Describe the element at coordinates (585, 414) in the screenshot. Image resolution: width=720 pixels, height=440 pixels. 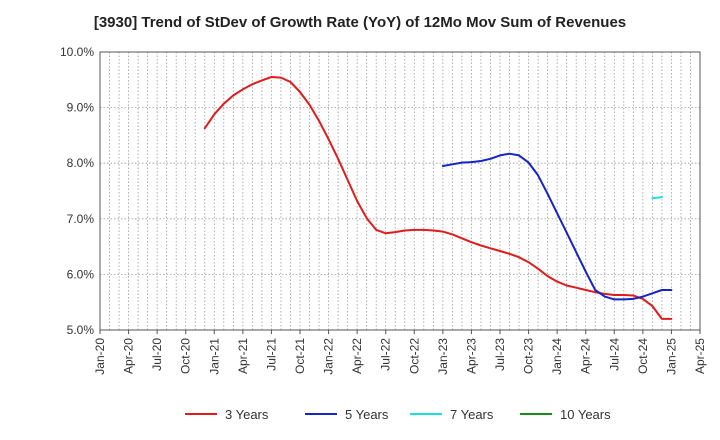
I see `legend-label: 10 Years` at that location.